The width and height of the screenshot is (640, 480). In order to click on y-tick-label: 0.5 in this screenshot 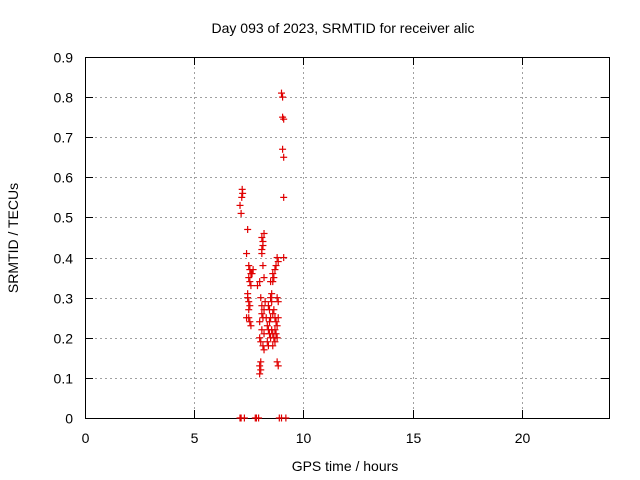, I will do `click(64, 218)`.